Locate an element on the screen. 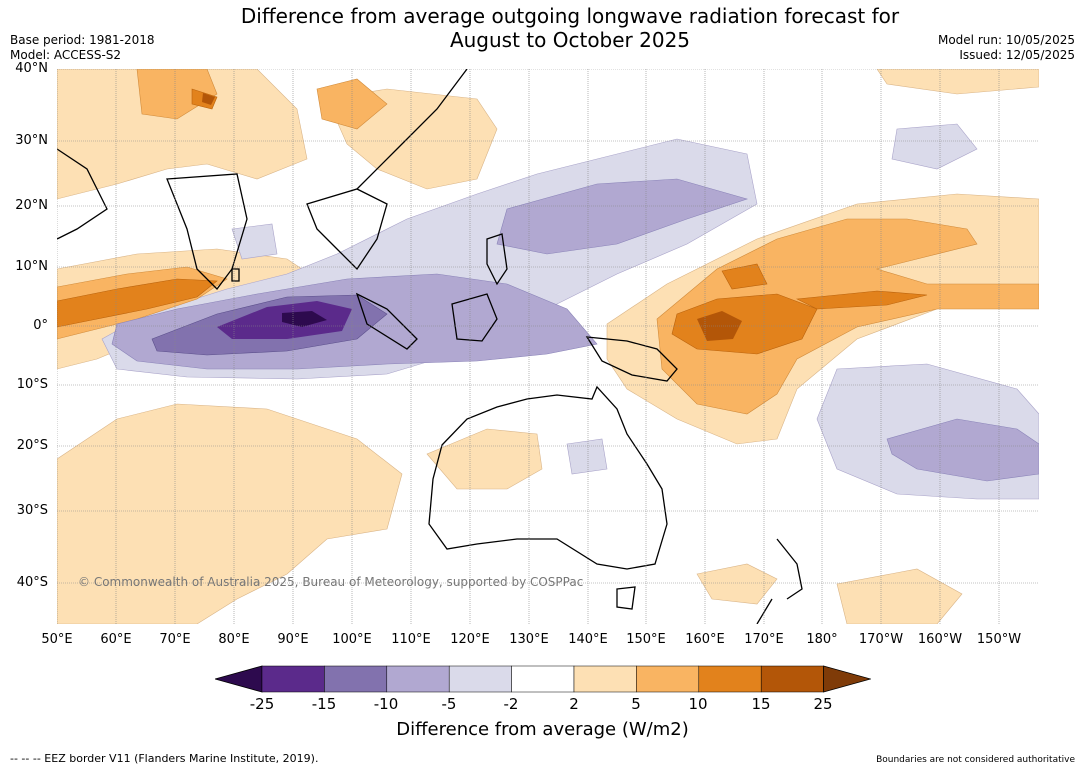 The image size is (1085, 770). lon-label-150w: 150°W is located at coordinates (999, 639).